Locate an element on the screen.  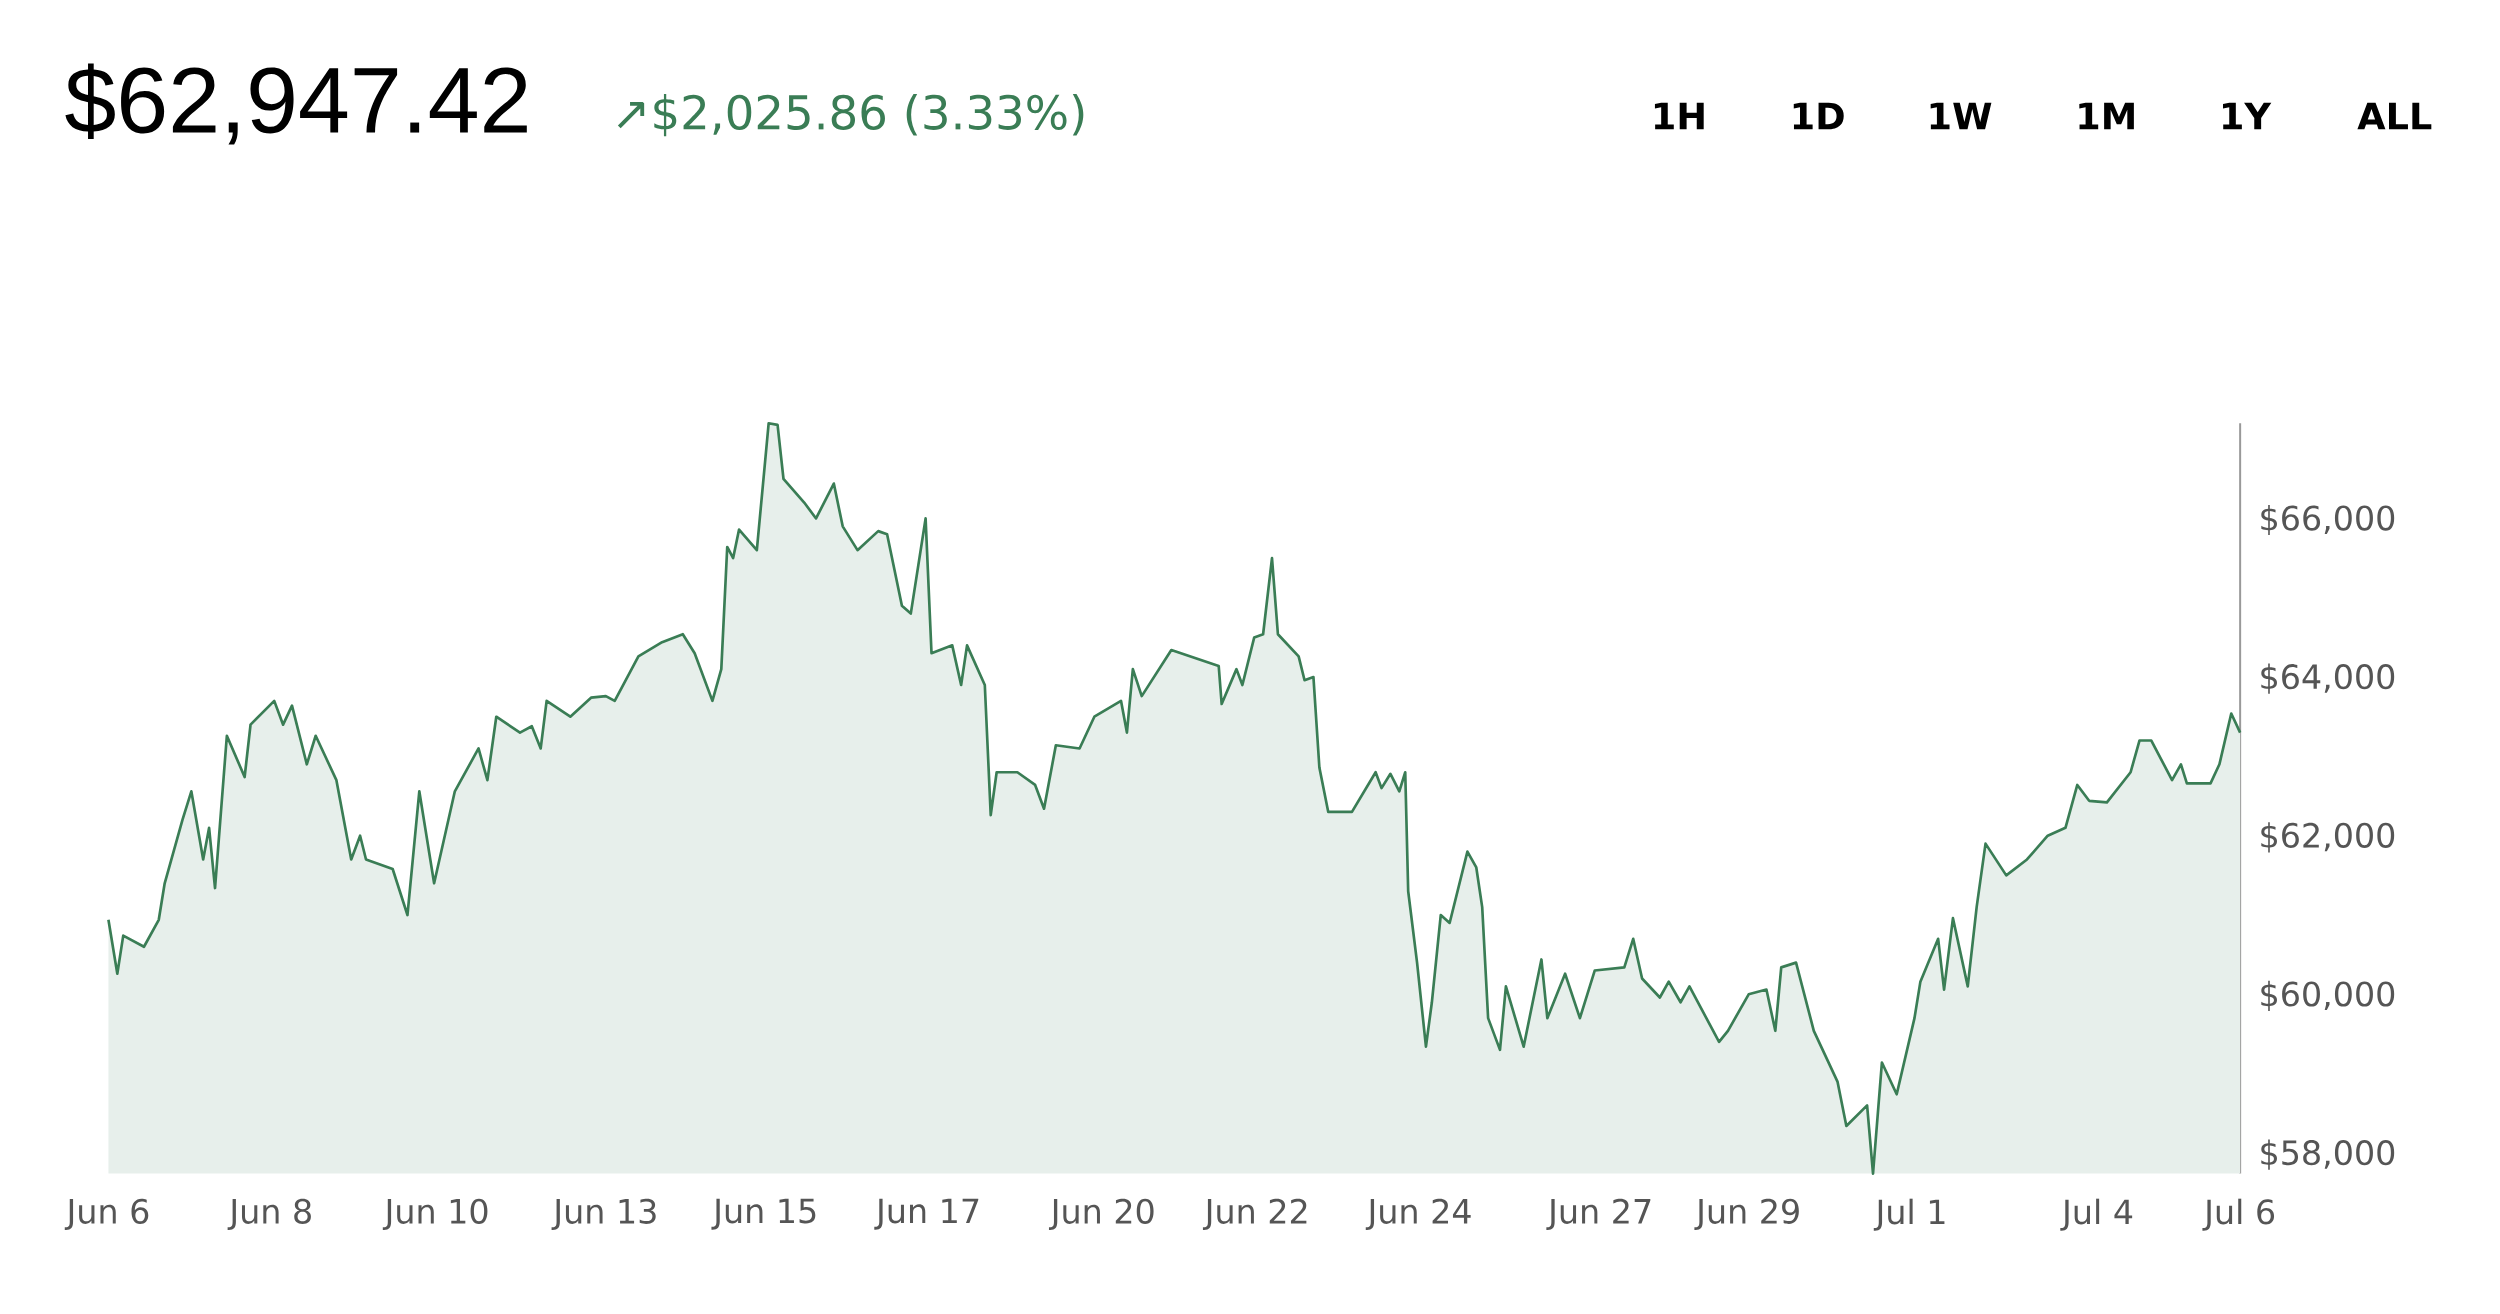
x-tick-label: Jun 29 is located at coordinates (1746, 1214).